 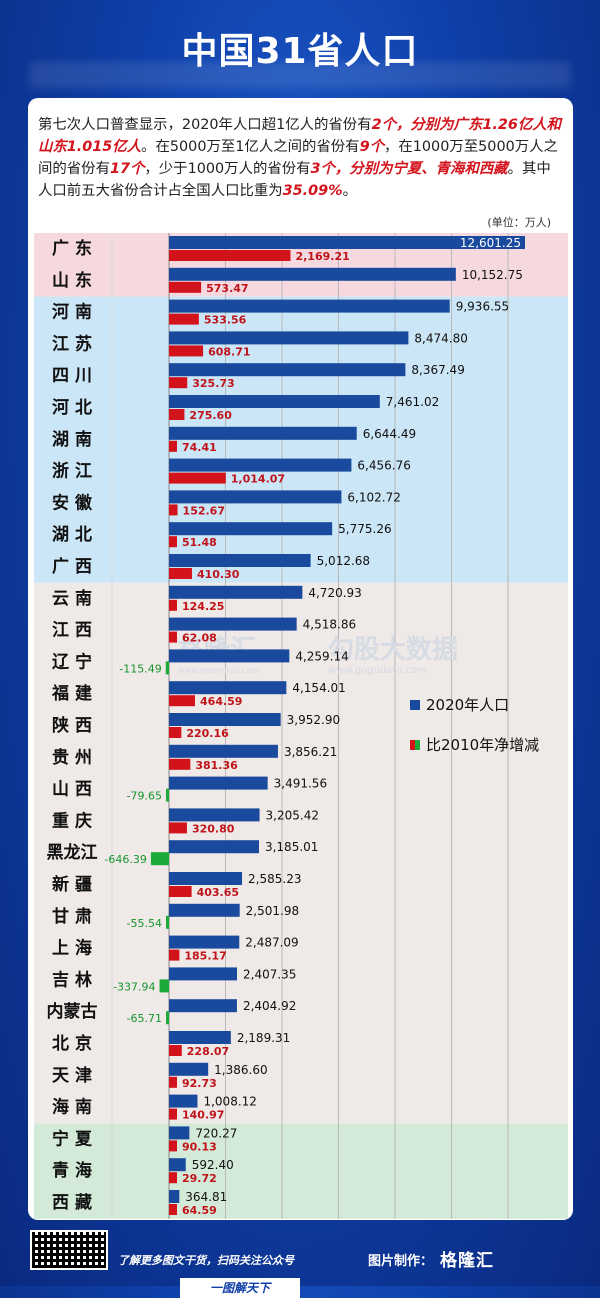 I want to click on intro-highlight-4: 3个，分别为宁夏、青海和西藏, so click(x=409, y=169).